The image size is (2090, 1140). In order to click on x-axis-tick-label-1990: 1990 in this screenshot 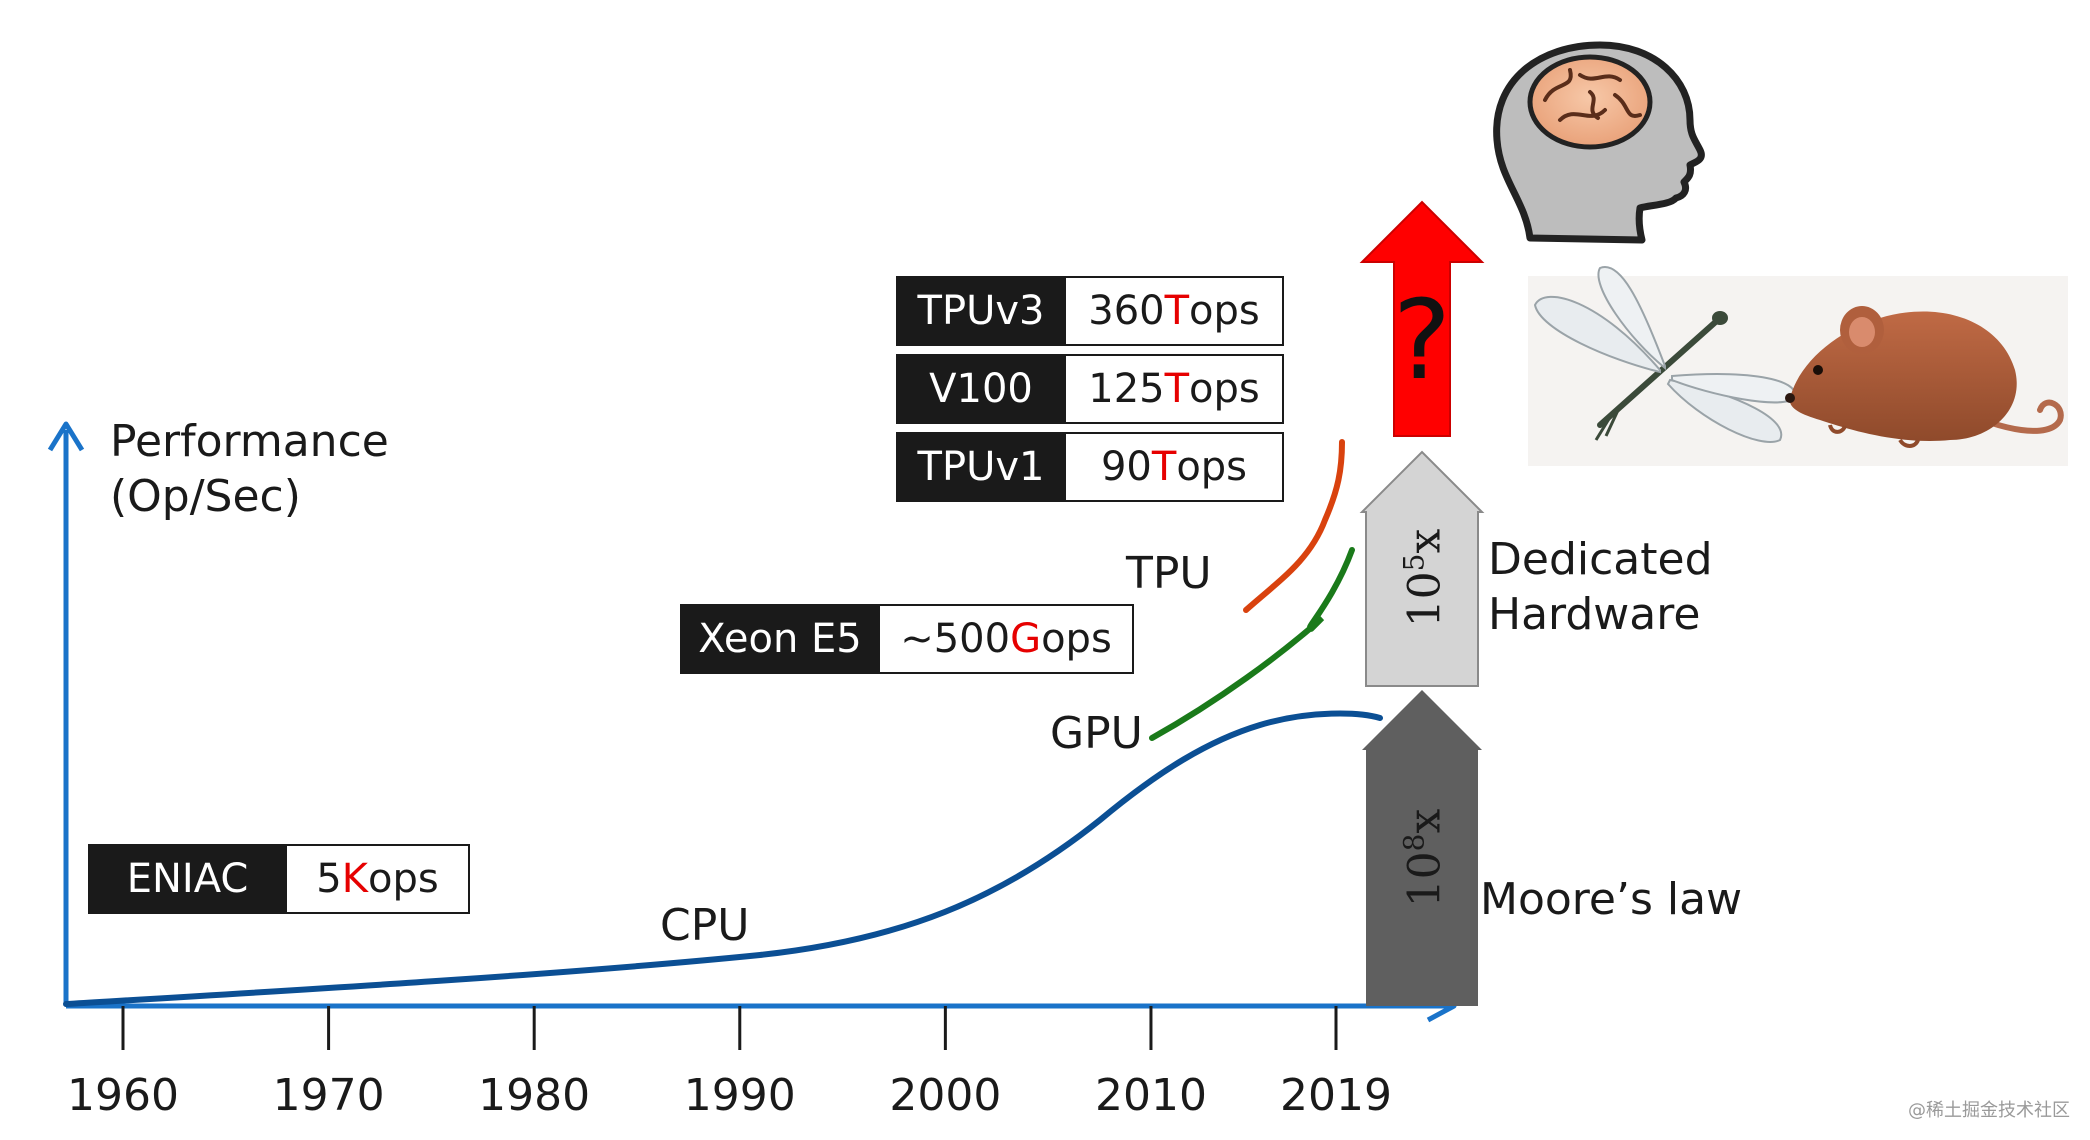, I will do `click(739, 1095)`.